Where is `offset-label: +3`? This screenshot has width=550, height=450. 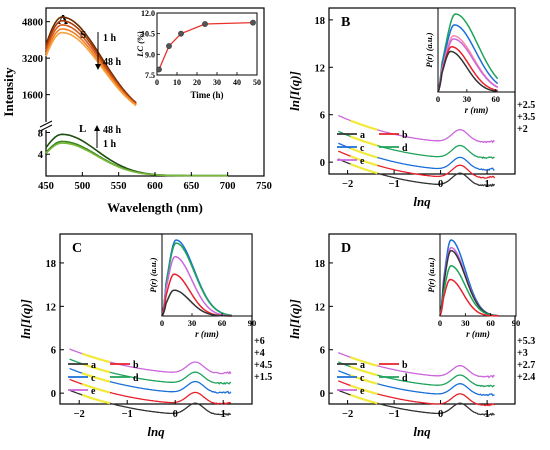 offset-label: +3 is located at coordinates (522, 353).